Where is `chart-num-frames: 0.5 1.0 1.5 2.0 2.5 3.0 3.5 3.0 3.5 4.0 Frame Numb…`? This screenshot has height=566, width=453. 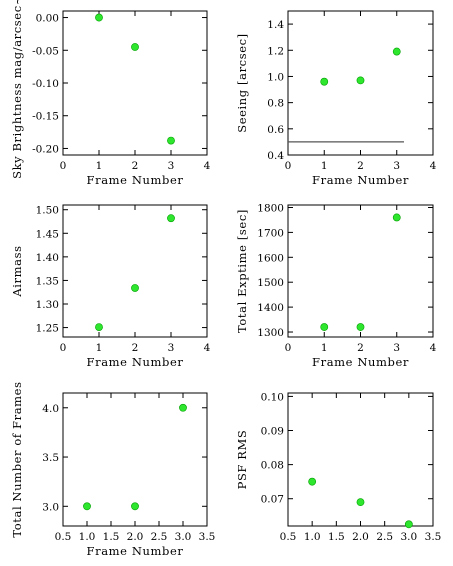
chart-num-frames: 0.5 1.0 1.5 2.0 2.5 3.0 3.5 3.0 3.5 4.0 Frame Numb… is located at coordinates (112, 469).